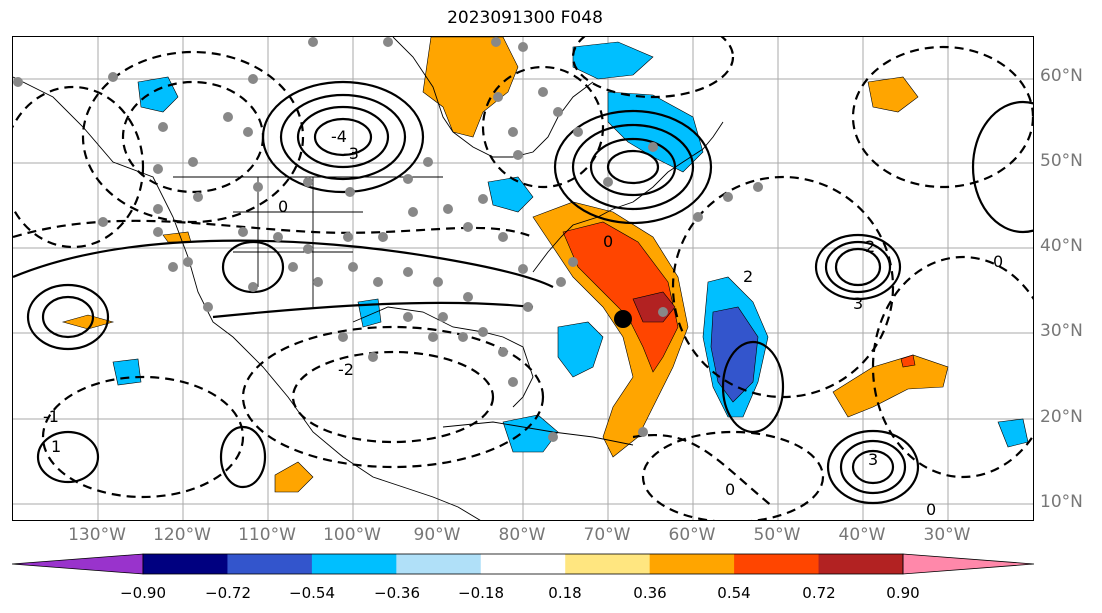  What do you see at coordinates (947, 535) in the screenshot?
I see `longitude-label: 30°W` at bounding box center [947, 535].